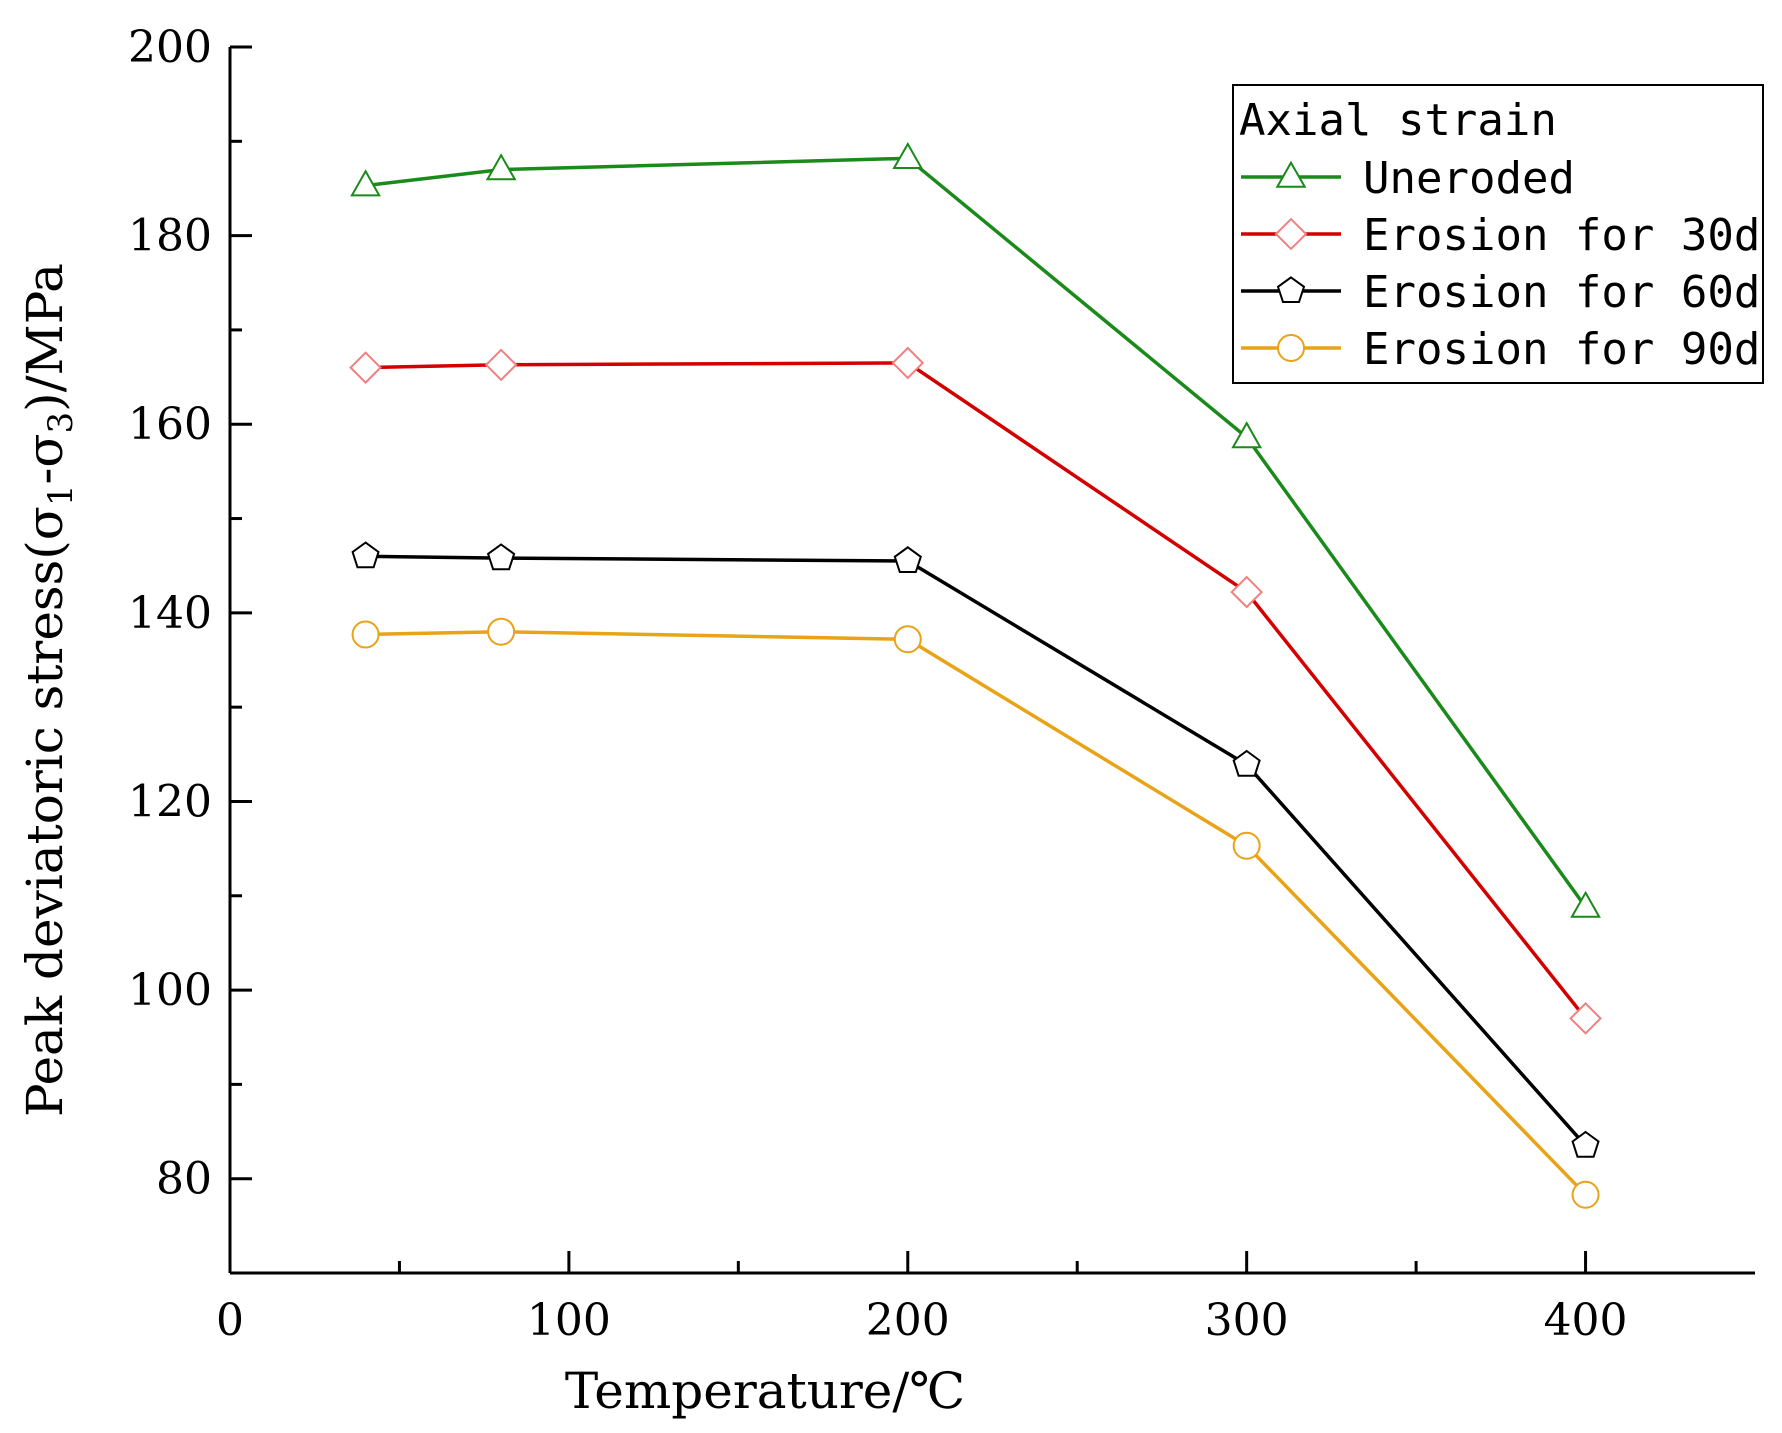 The height and width of the screenshot is (1433, 1782). I want to click on y-tick-label: 160, so click(170, 424).